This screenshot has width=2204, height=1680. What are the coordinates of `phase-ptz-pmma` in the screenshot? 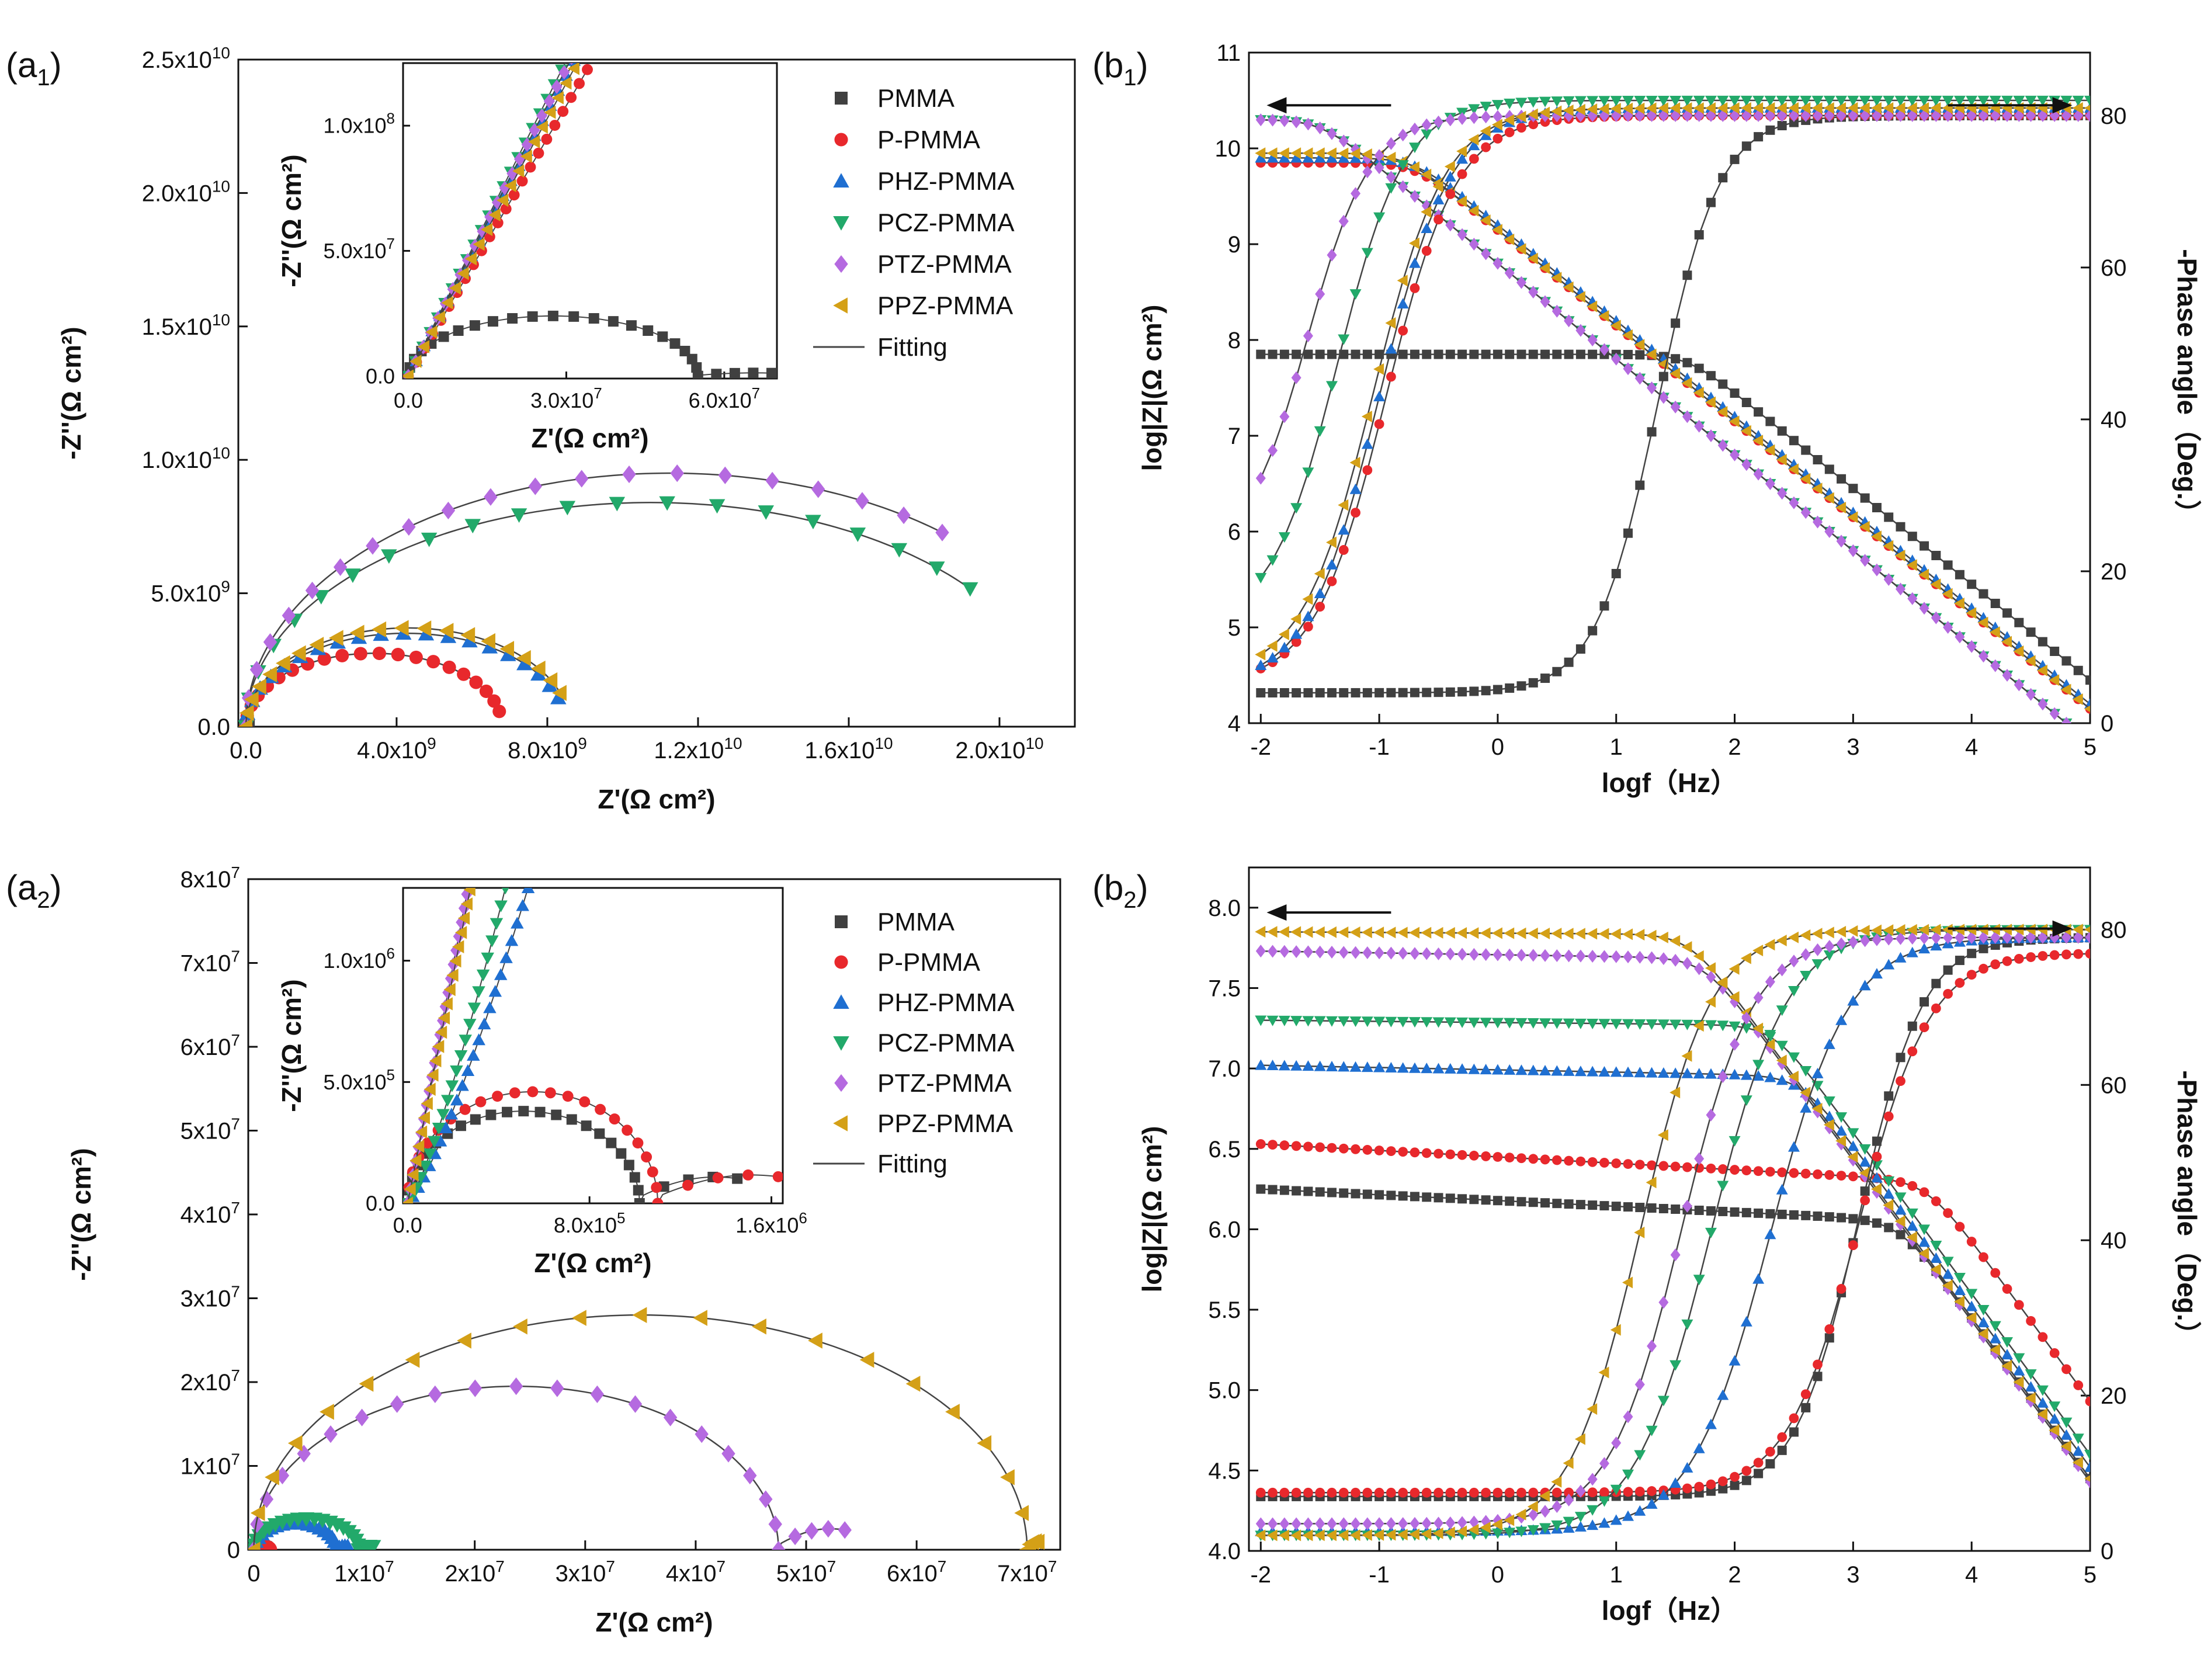 It's located at (1672, 297).